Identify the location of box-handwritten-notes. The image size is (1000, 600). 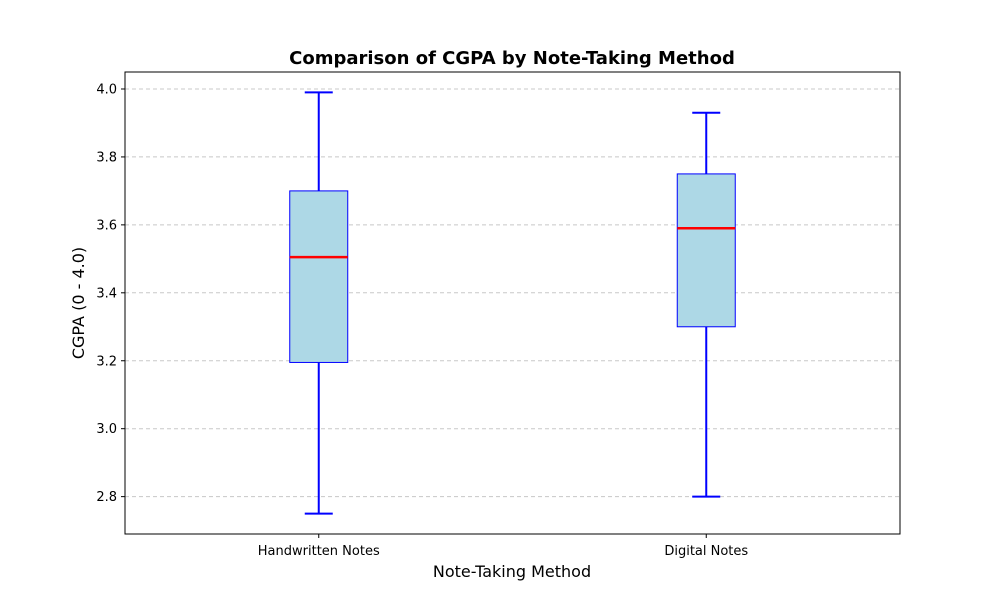
(319, 303).